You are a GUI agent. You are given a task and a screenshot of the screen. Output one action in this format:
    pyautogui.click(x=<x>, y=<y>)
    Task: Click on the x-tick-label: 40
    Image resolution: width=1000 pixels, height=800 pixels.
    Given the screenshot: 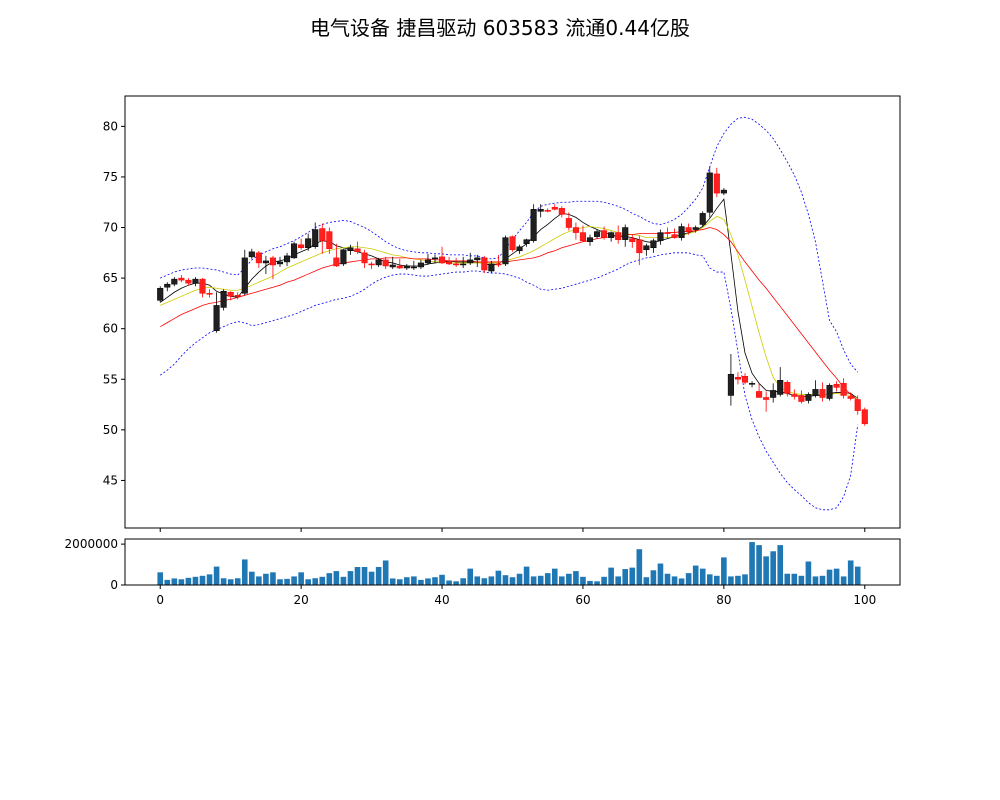 What is the action you would take?
    pyautogui.click(x=441, y=600)
    